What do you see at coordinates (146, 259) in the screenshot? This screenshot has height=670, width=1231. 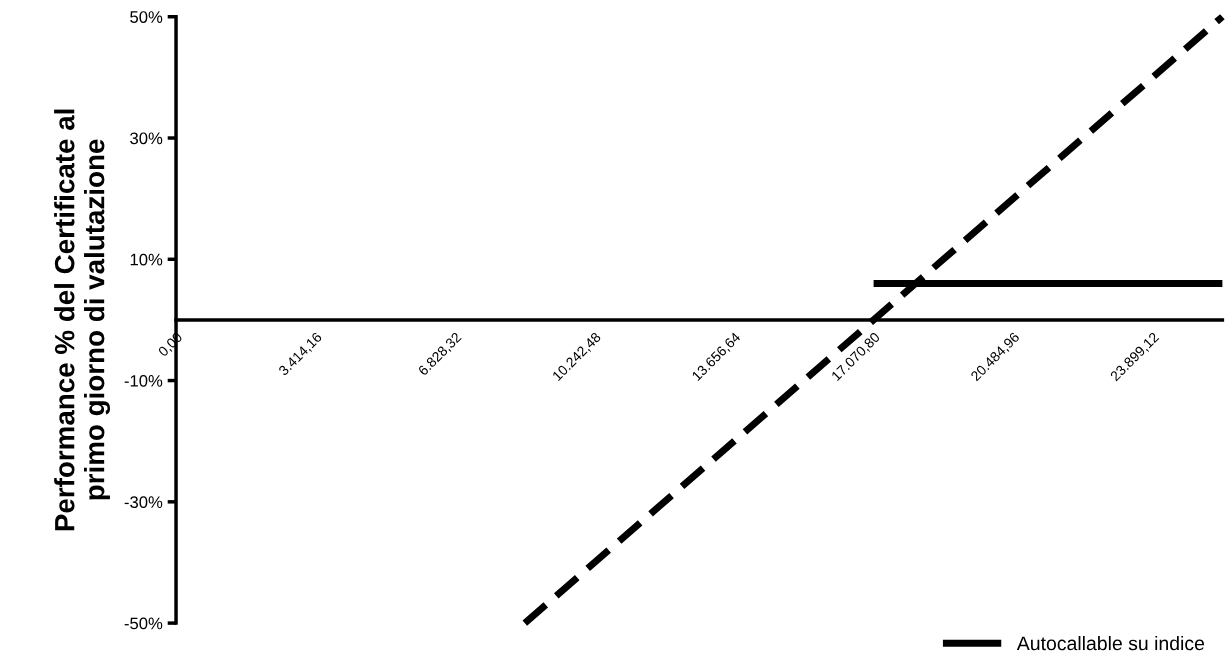 I see `y-tick-label: 10%` at bounding box center [146, 259].